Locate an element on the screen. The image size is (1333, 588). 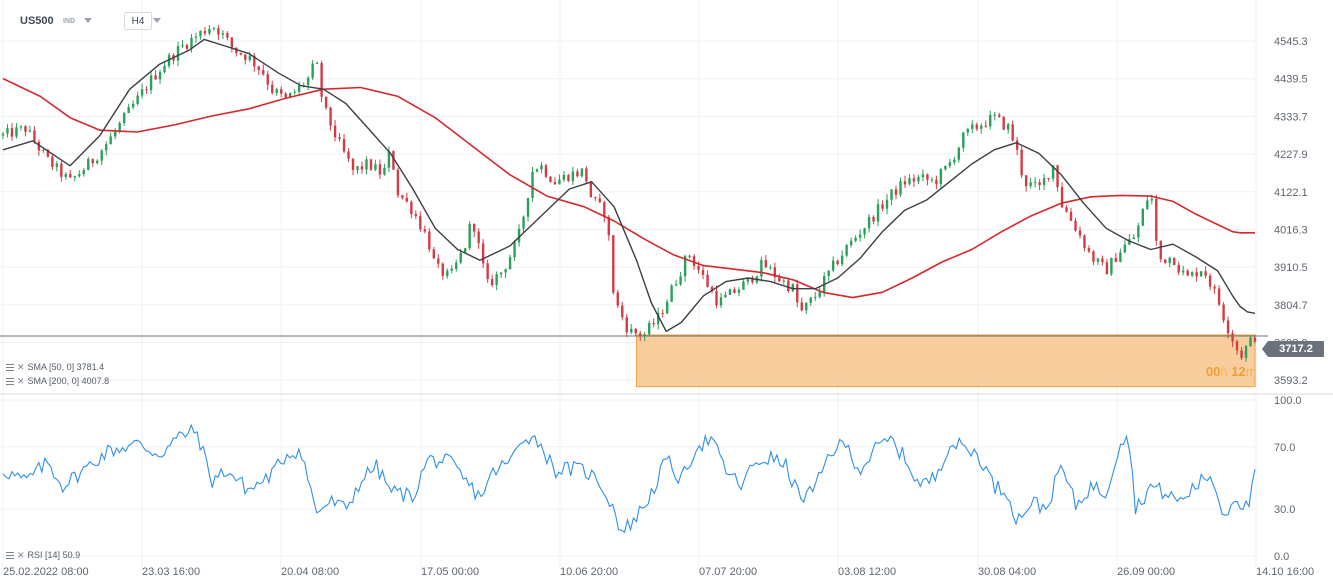
y-tick-label: 4333.7 is located at coordinates (1291, 117).